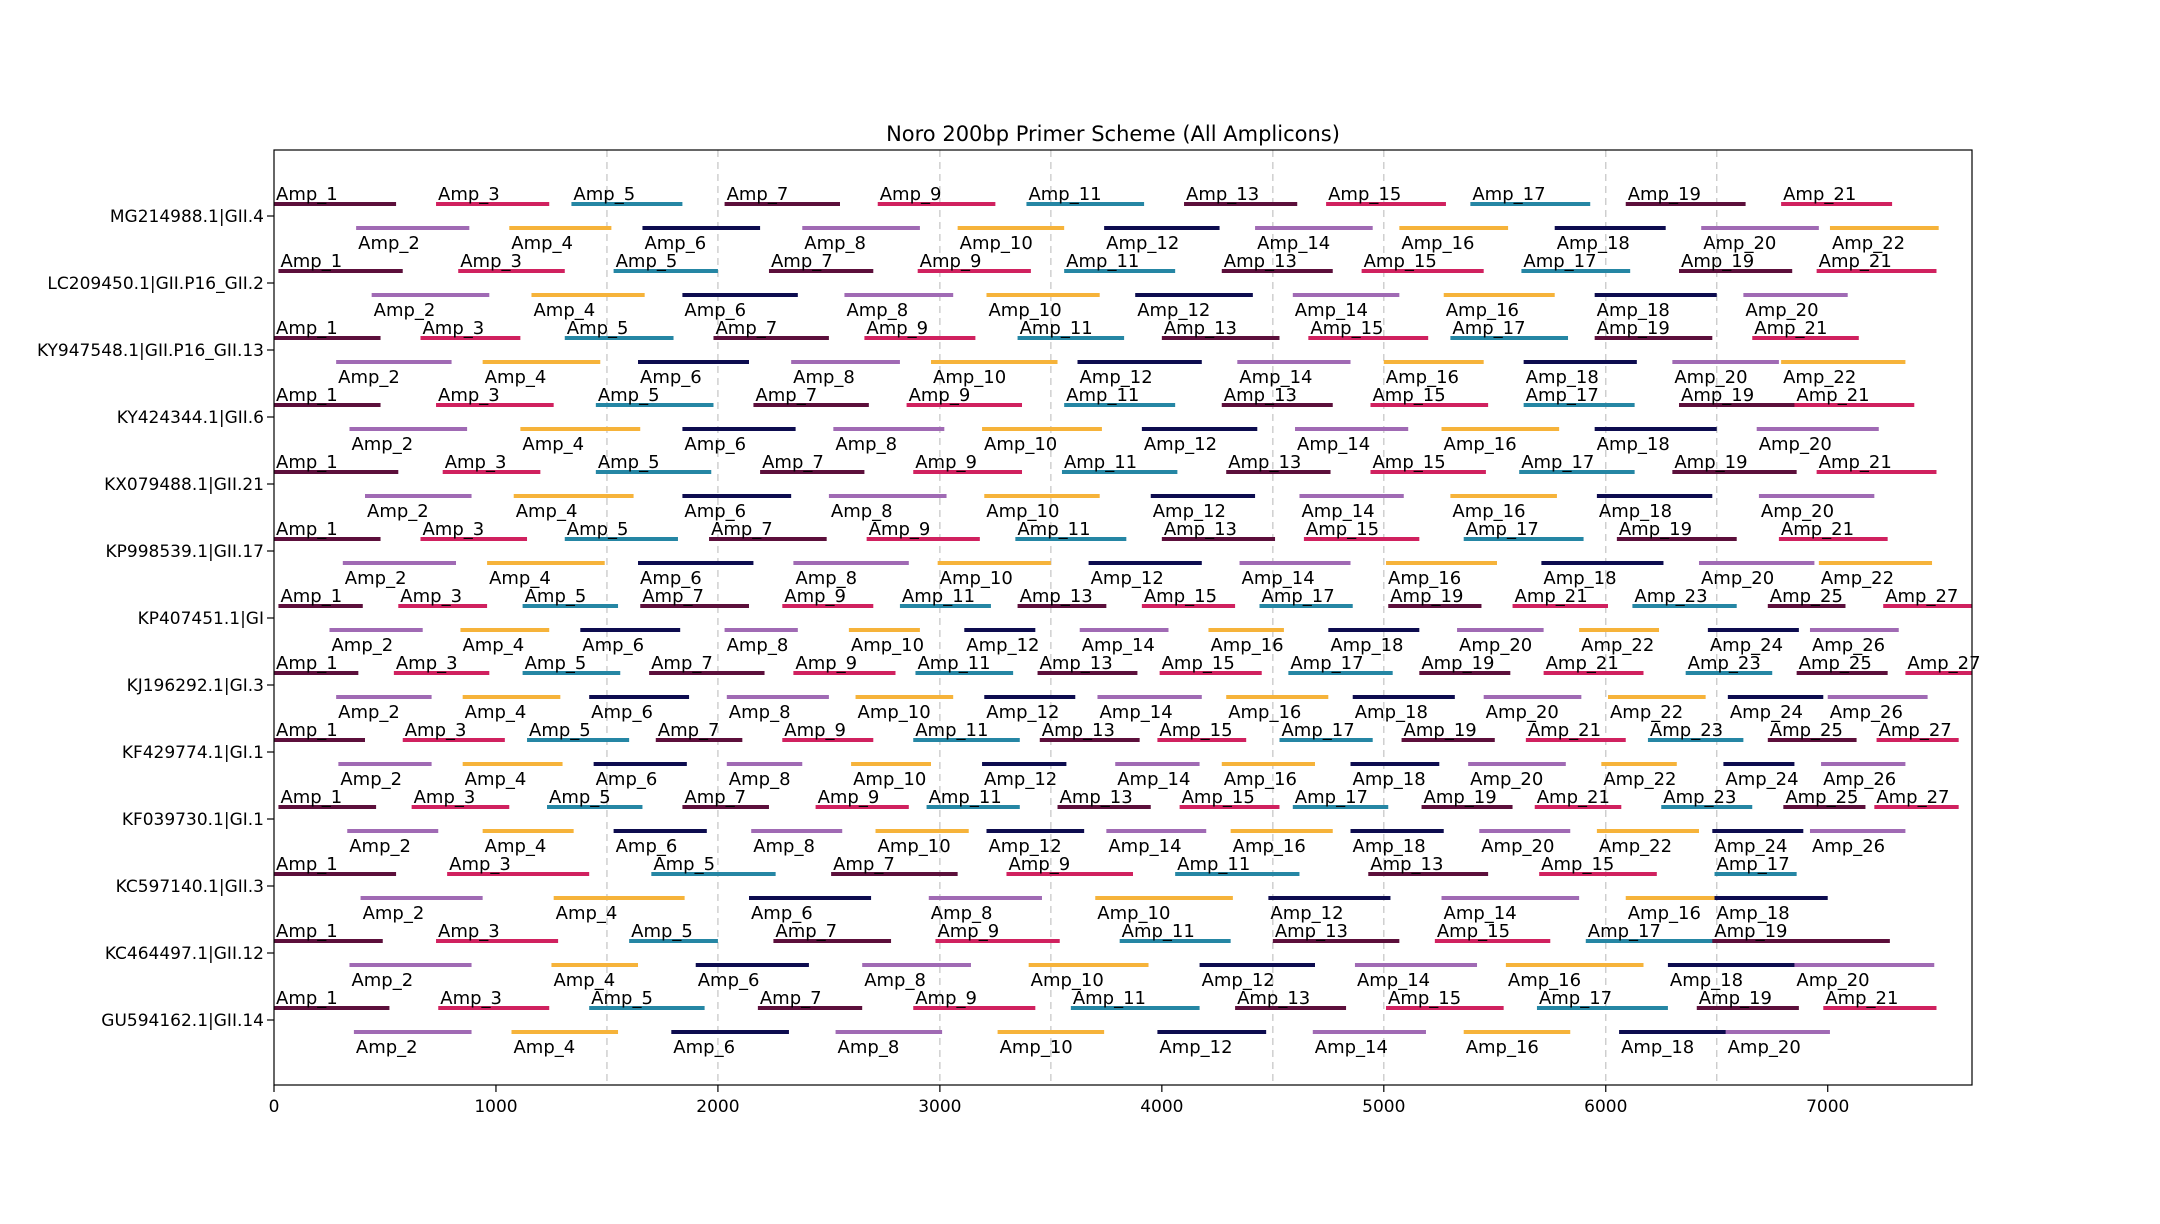  What do you see at coordinates (939, 1107) in the screenshot?
I see `x-tick-label: 3000` at bounding box center [939, 1107].